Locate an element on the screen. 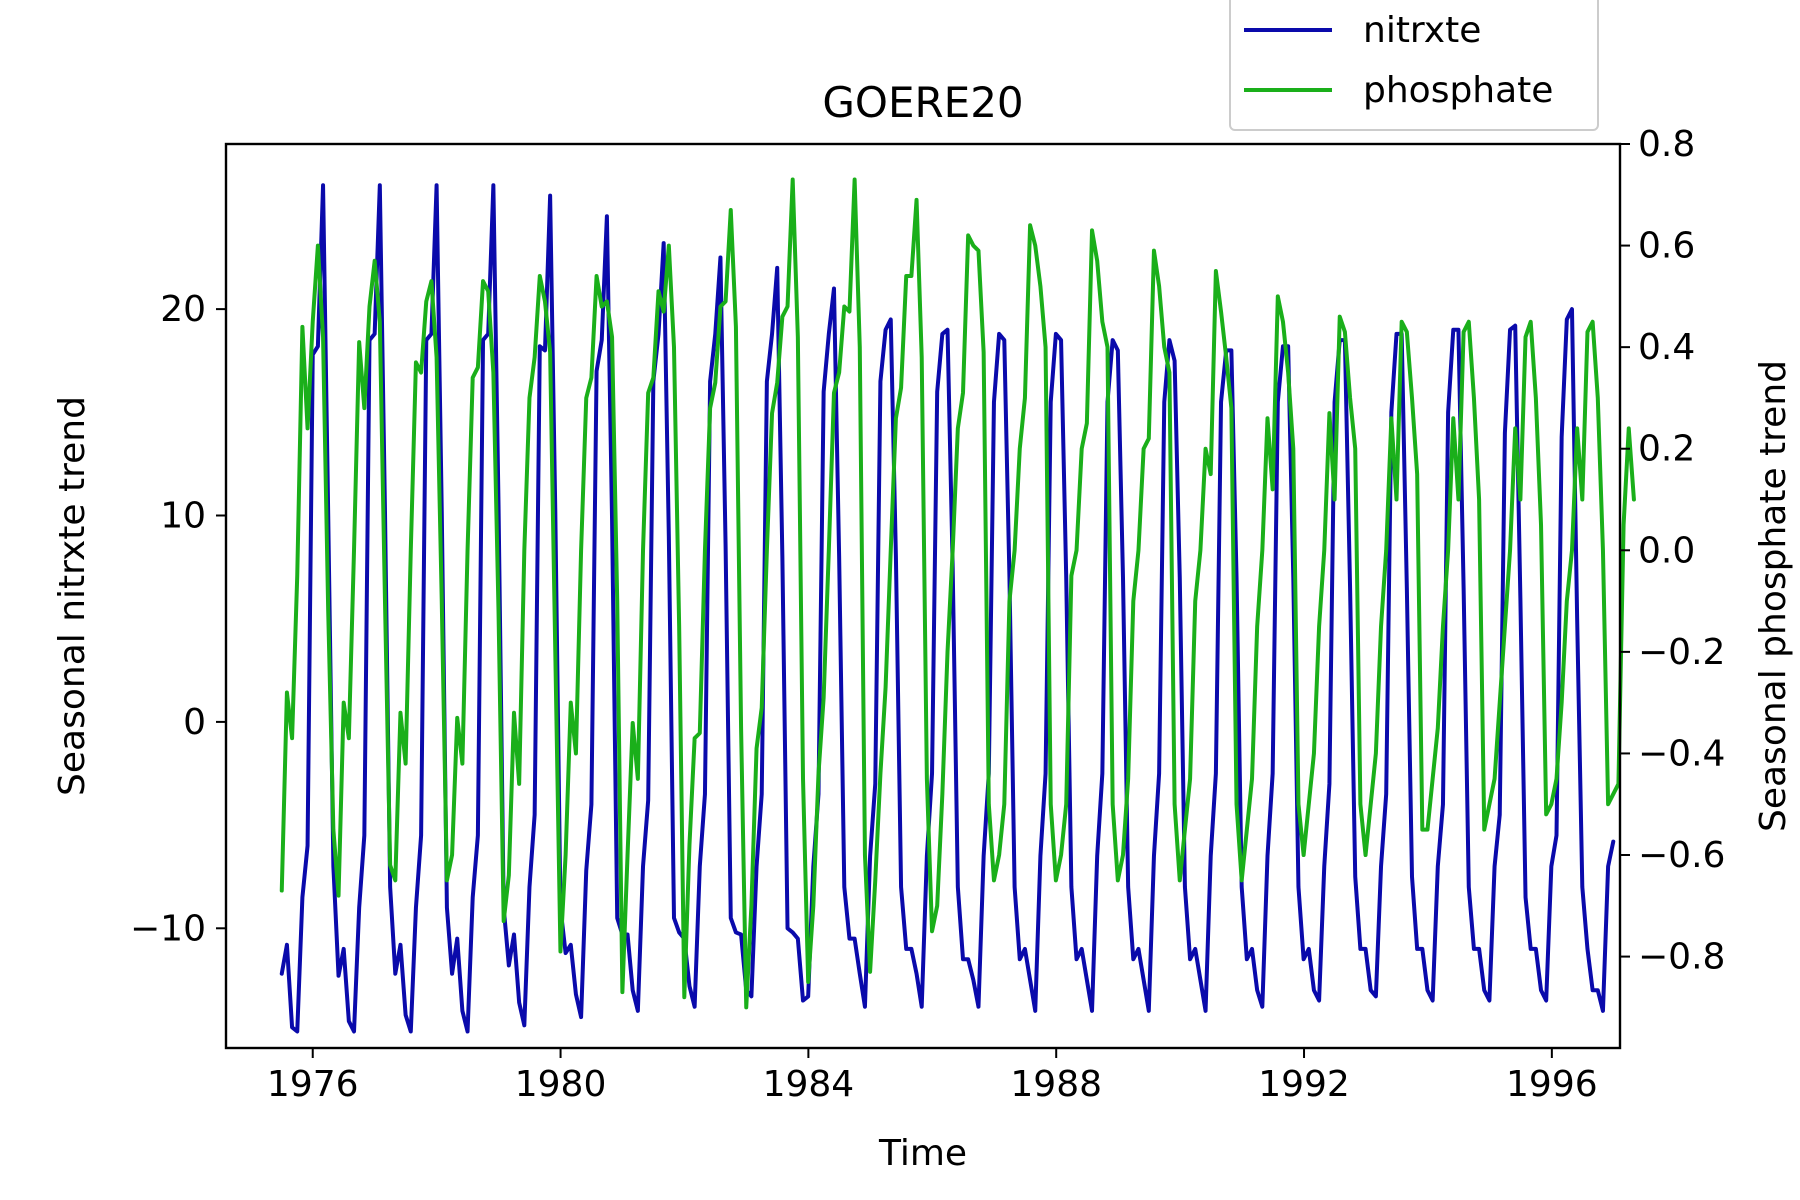 The width and height of the screenshot is (1800, 1200). y-tick-label-right: 0.2 is located at coordinates (1666, 449).